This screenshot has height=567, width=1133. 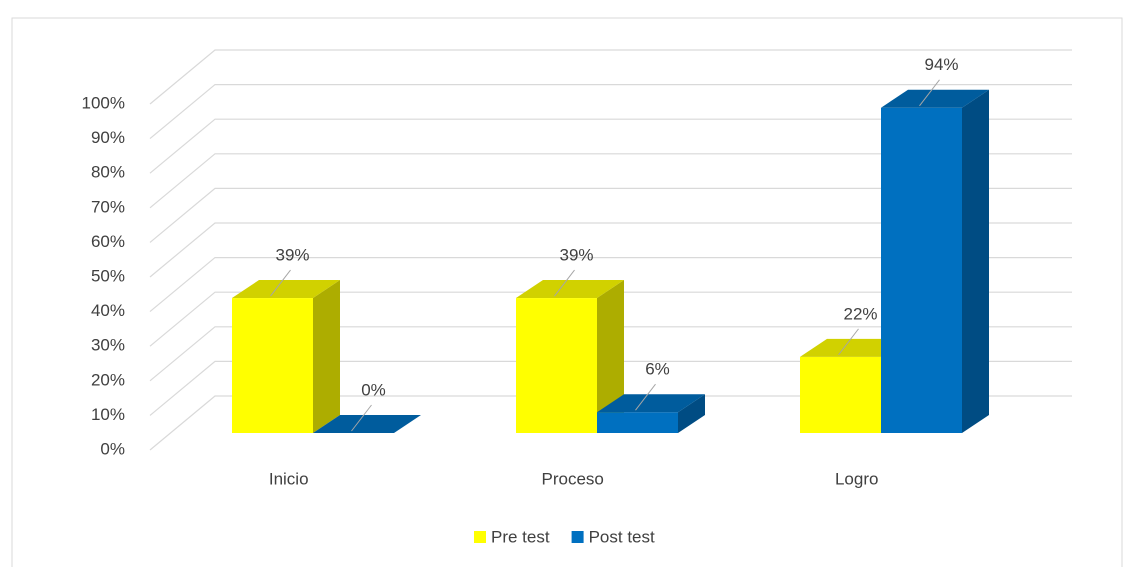 I want to click on y-tick-label: 90%, so click(x=108, y=137).